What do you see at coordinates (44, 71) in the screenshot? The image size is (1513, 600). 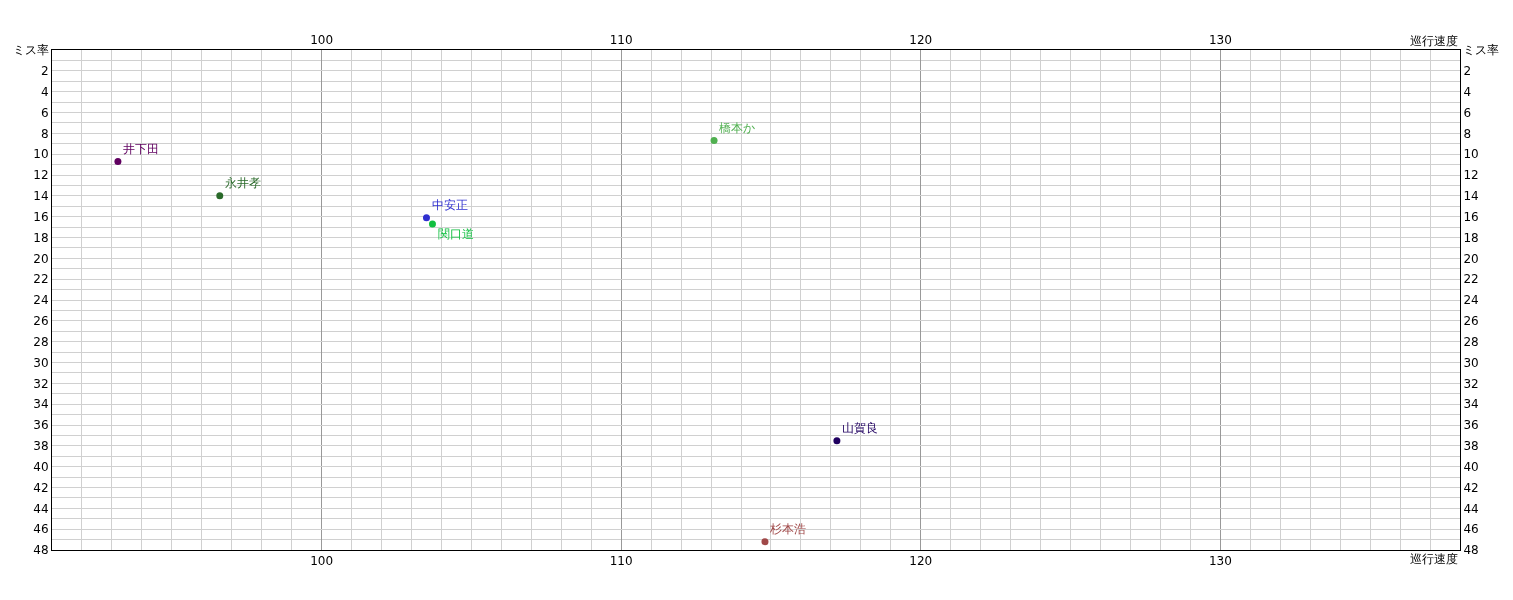 I see `y-tick-label: 2` at bounding box center [44, 71].